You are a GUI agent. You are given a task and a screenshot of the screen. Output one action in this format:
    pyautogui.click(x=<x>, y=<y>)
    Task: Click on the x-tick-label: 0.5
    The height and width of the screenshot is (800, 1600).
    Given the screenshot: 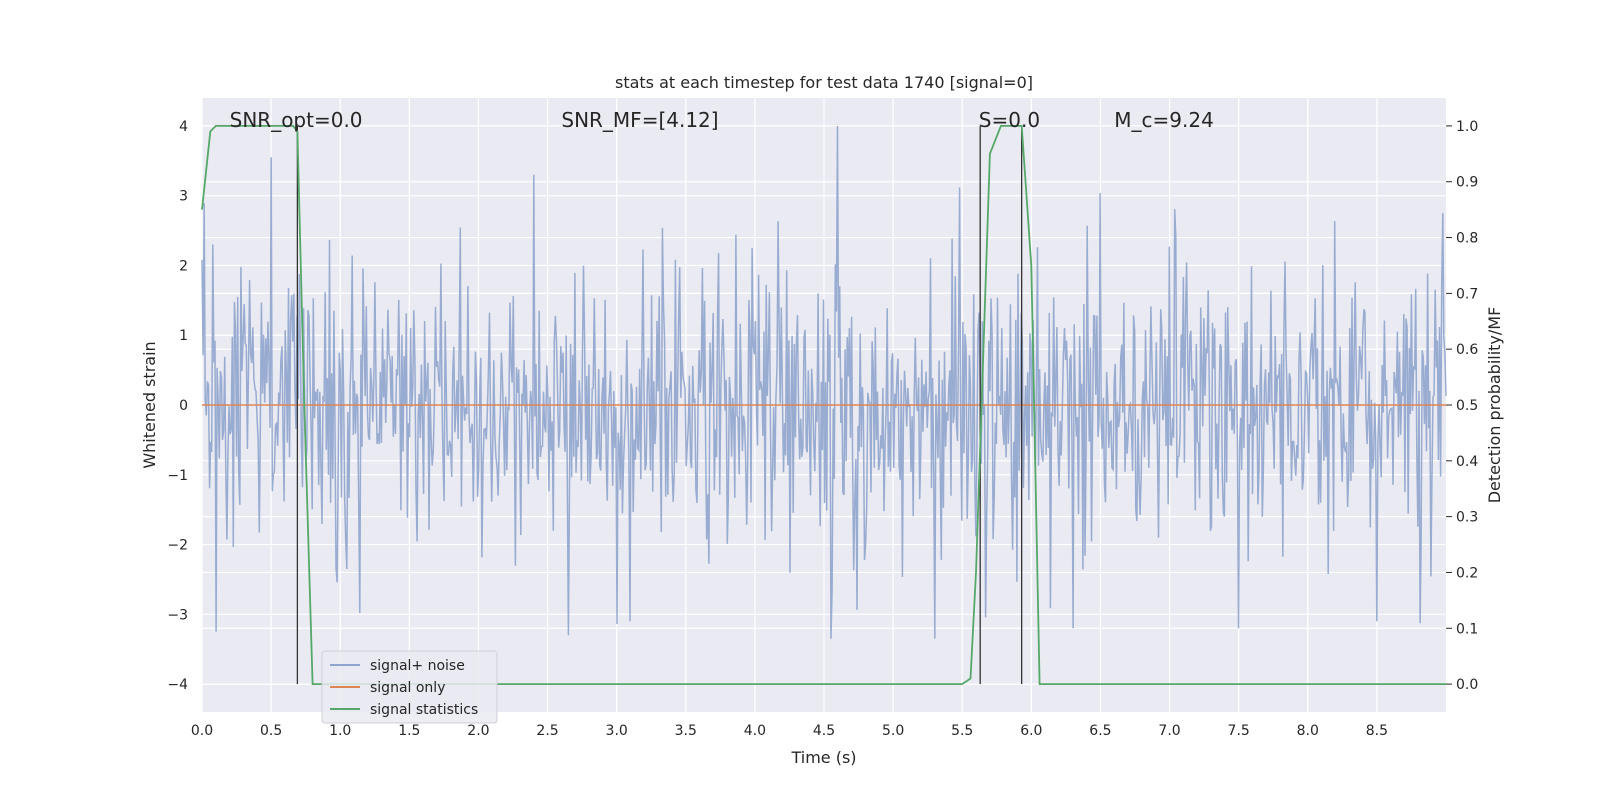 What is the action you would take?
    pyautogui.click(x=271, y=731)
    